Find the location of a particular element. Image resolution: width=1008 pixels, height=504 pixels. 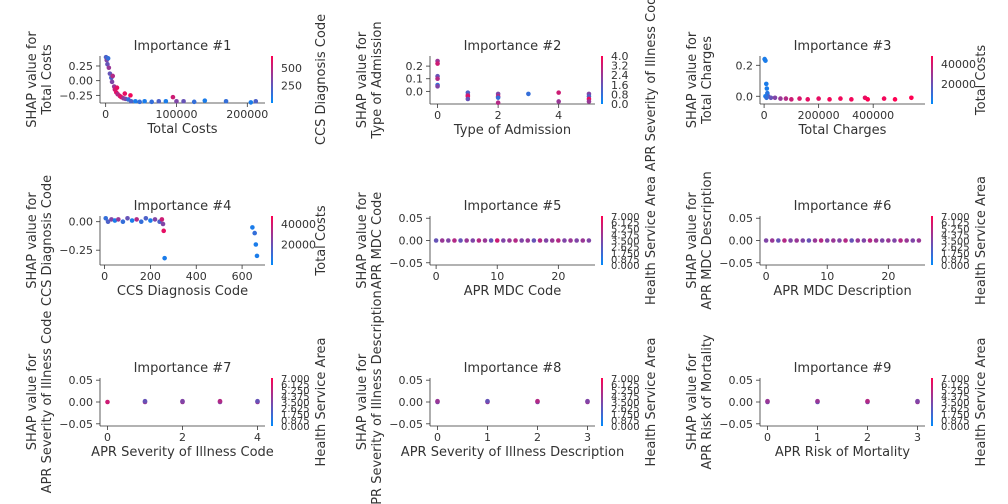

y-tick-label: −0.25 is located at coordinates (76, 95).